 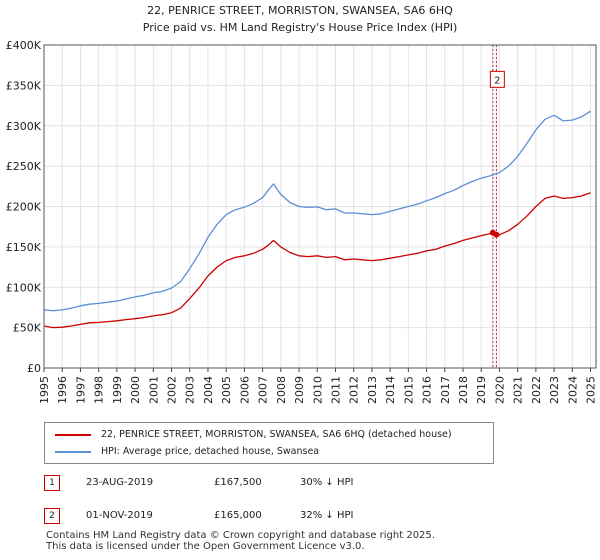 What do you see at coordinates (34, 368) in the screenshot?
I see `y-tick-label: £0` at bounding box center [34, 368].